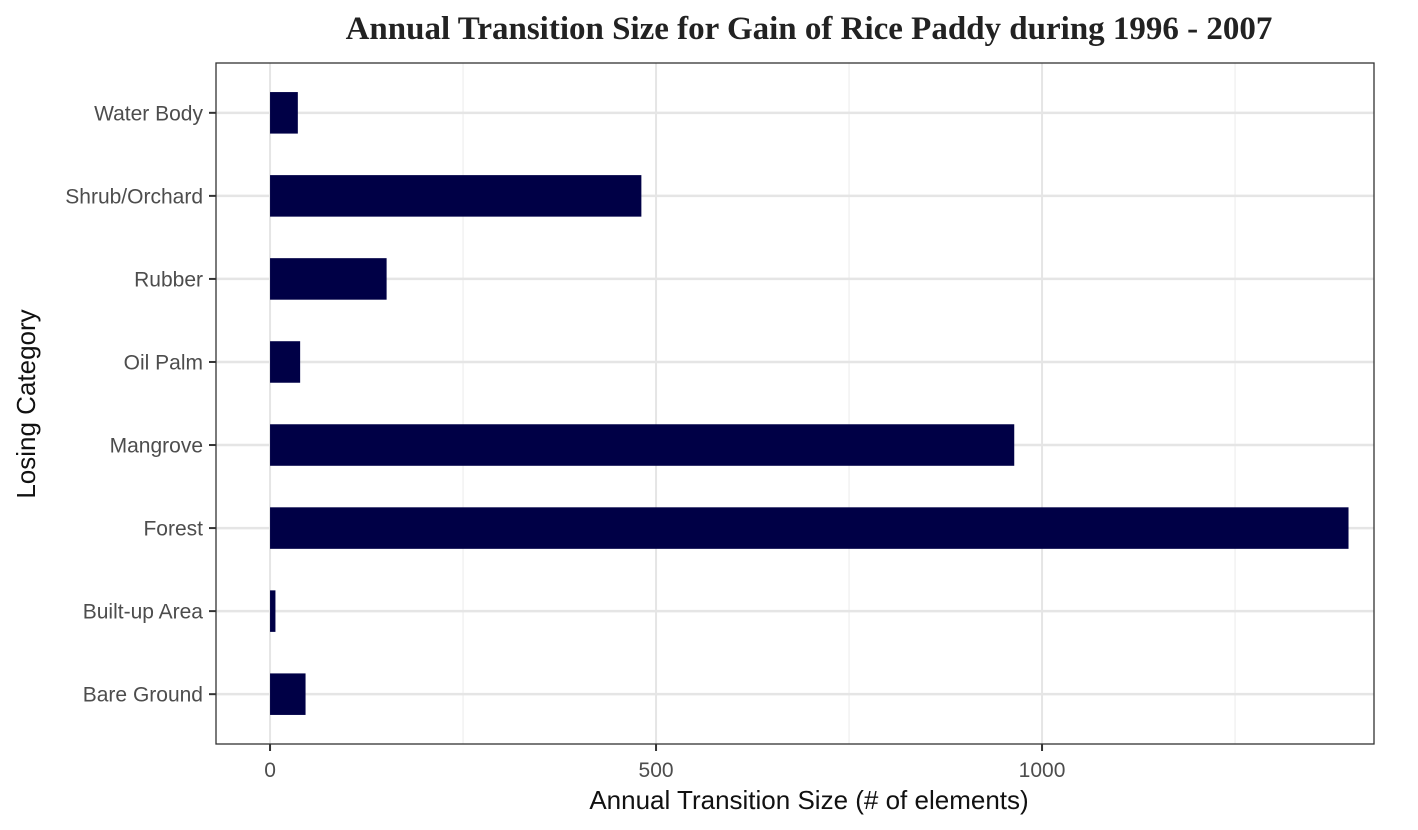  Describe the element at coordinates (156, 446) in the screenshot. I see `y-tick-label: Mangrove` at that location.